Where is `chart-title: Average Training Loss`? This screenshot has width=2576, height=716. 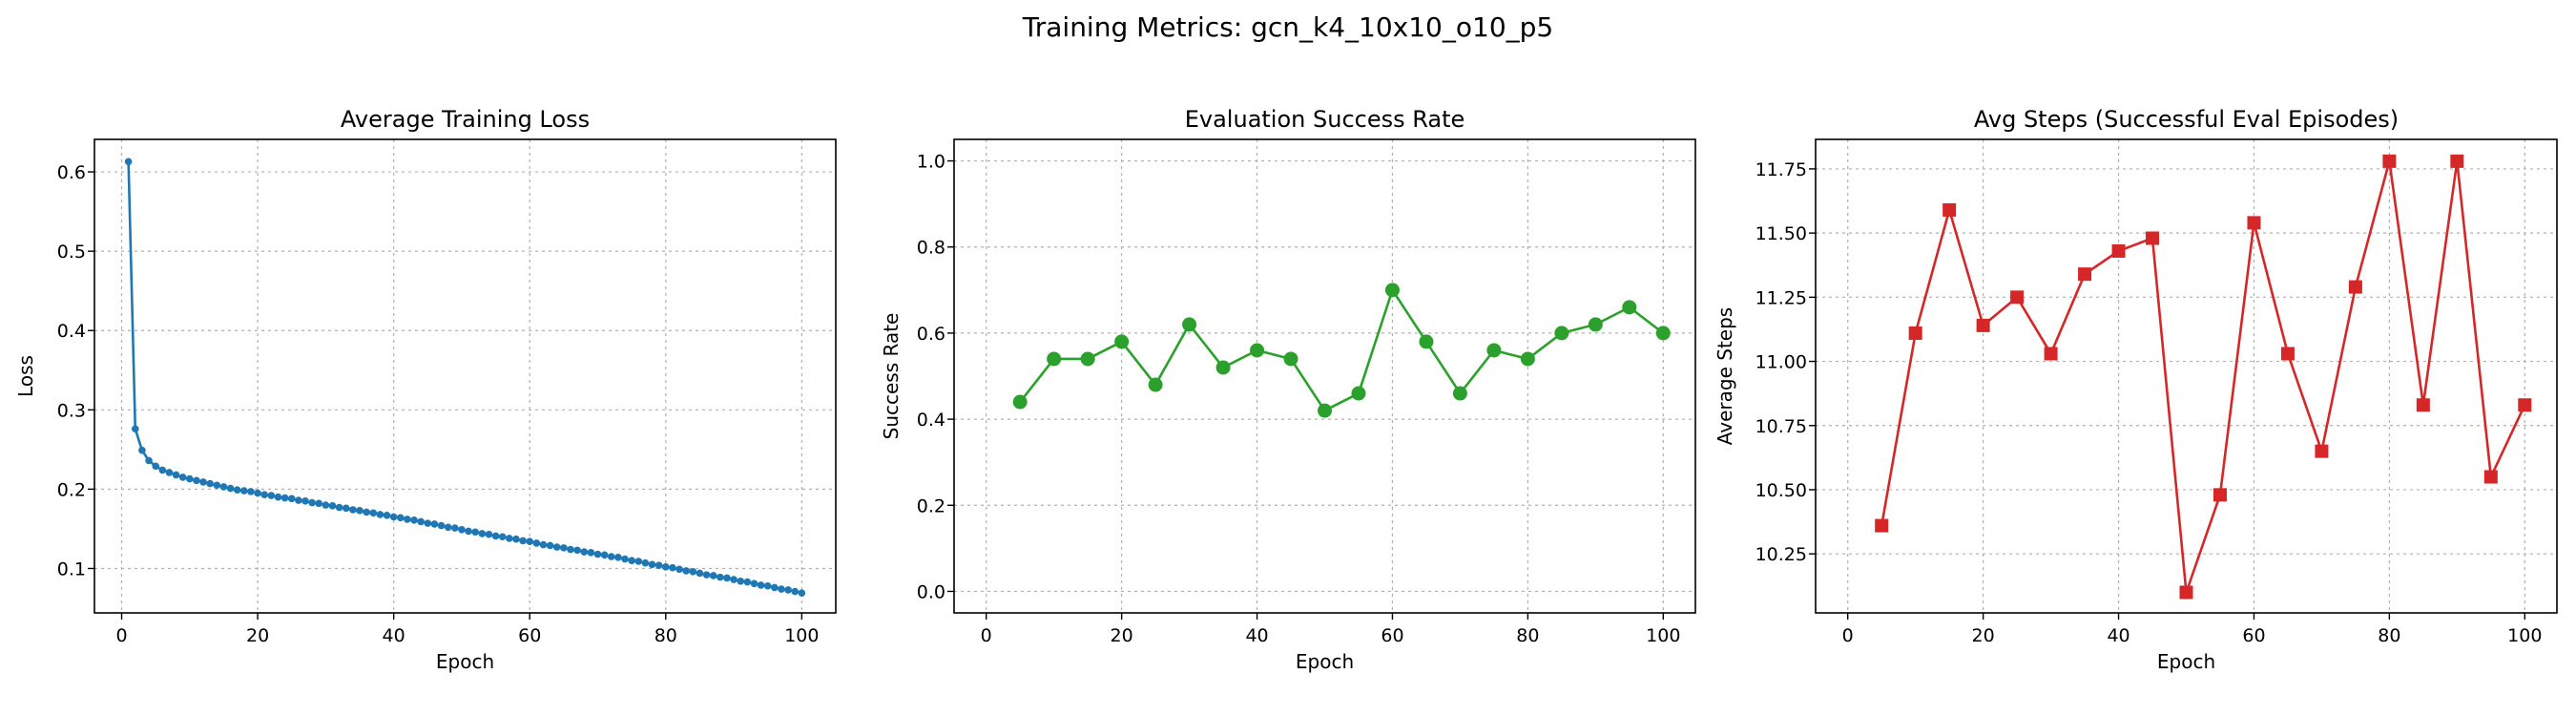
chart-title: Average Training Loss is located at coordinates (465, 119).